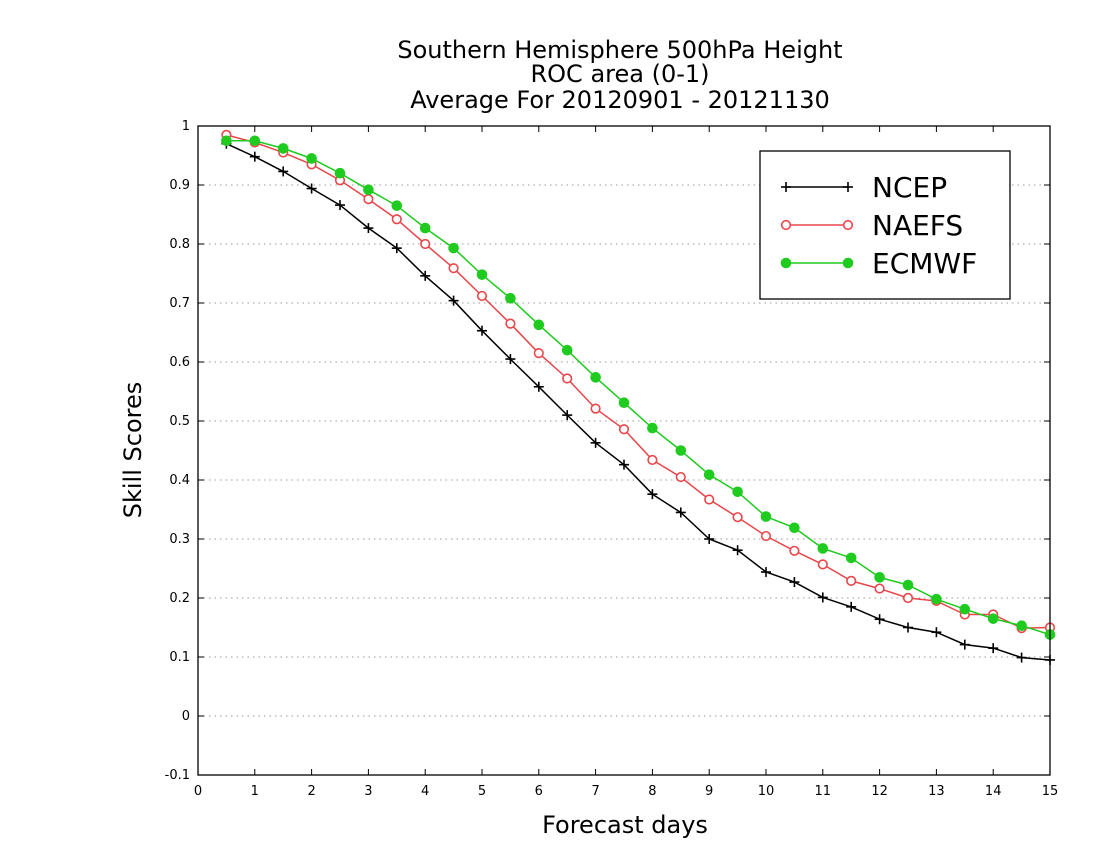 This screenshot has height=850, width=1100. What do you see at coordinates (879, 791) in the screenshot?
I see `x-tick-label: 12` at bounding box center [879, 791].